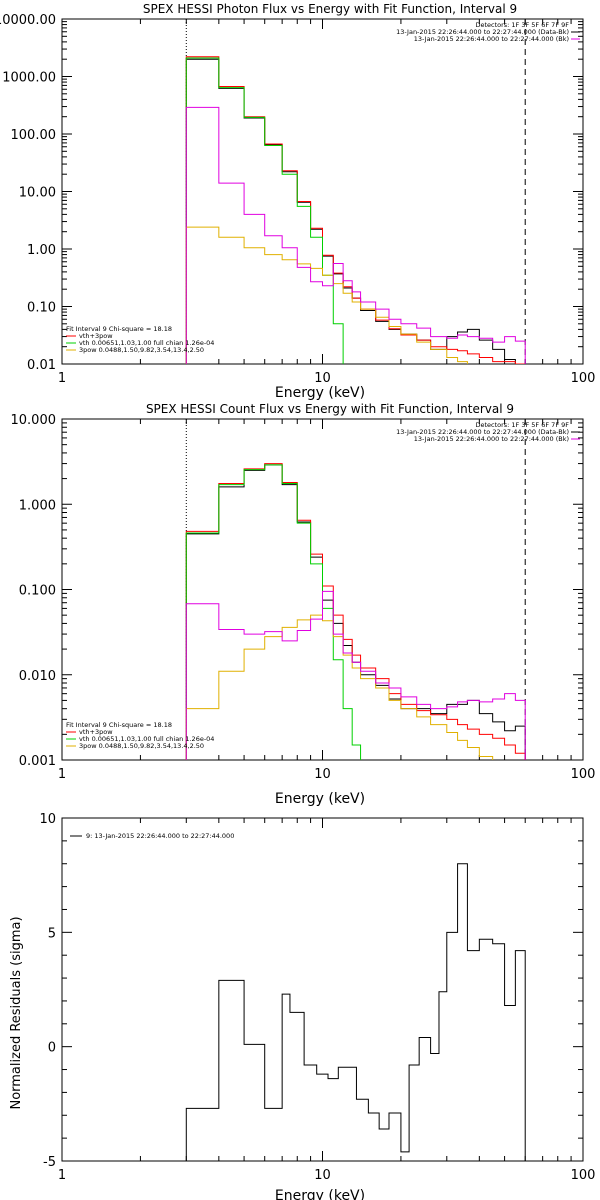 The width and height of the screenshot is (600, 1200). I want to click on y-tick-label: 0, so click(52, 1048).